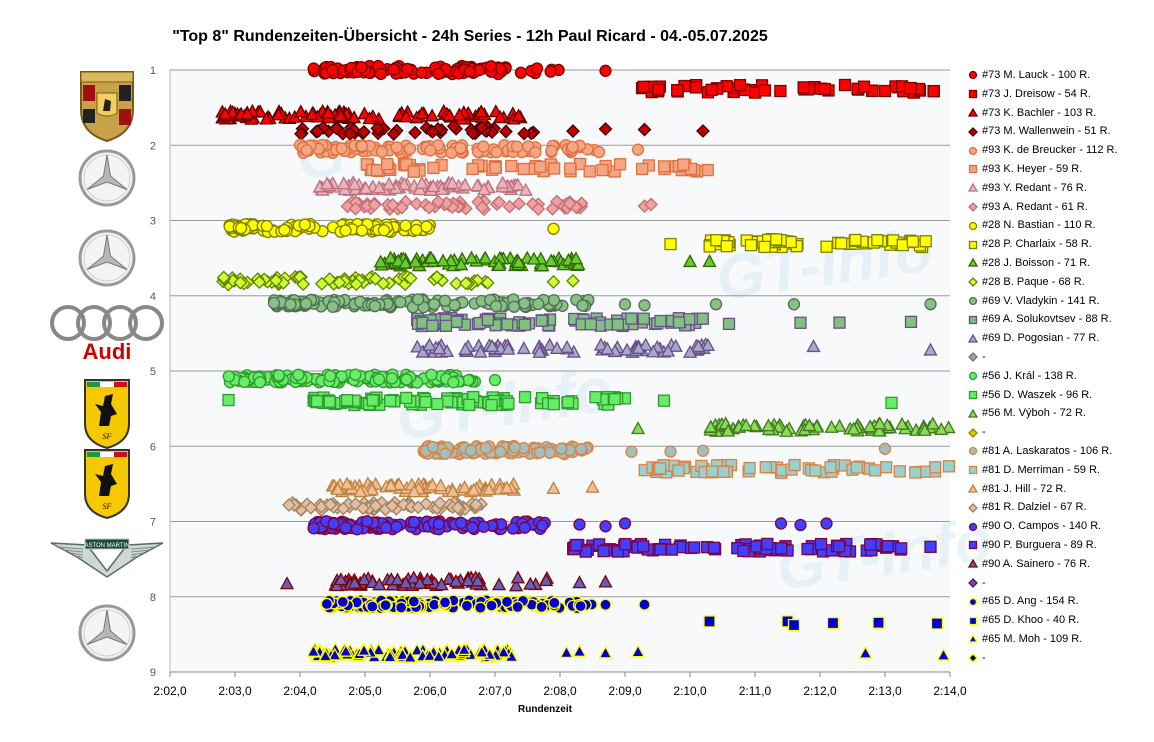 This screenshot has width=1154, height=742. I want to click on legend-item: #28 P. Charlaix - 58 R., so click(1059, 244).